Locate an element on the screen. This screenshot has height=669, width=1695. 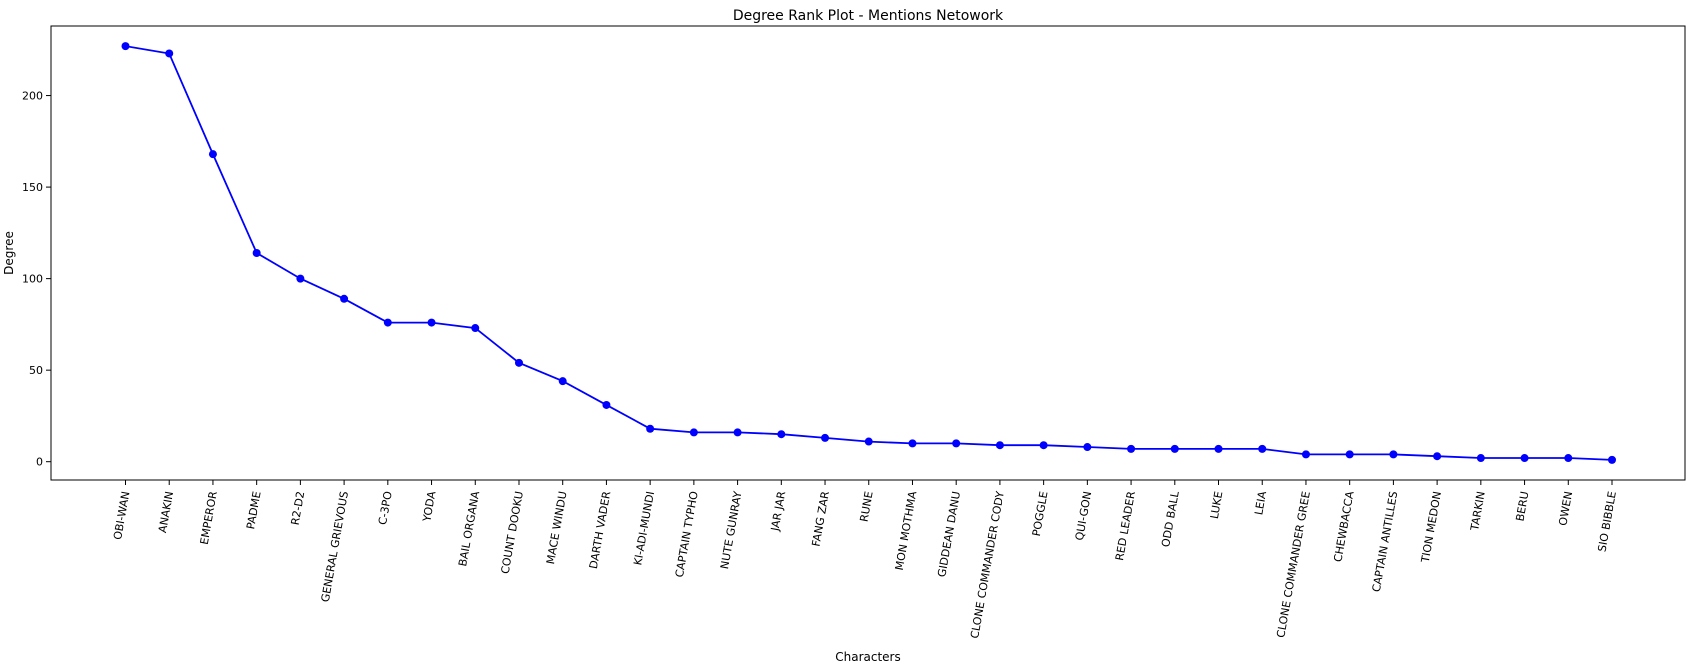
y-tick-label: 200 is located at coordinates (32, 96).